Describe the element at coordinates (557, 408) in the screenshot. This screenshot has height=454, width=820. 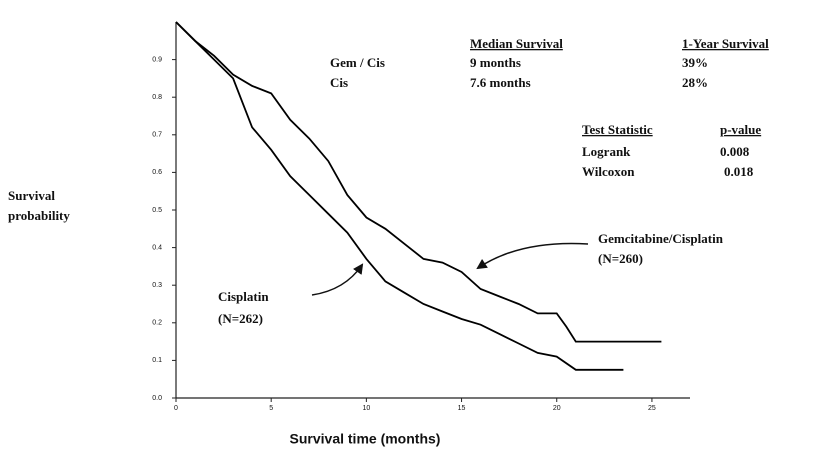
I see `x-tick-label: 20` at that location.